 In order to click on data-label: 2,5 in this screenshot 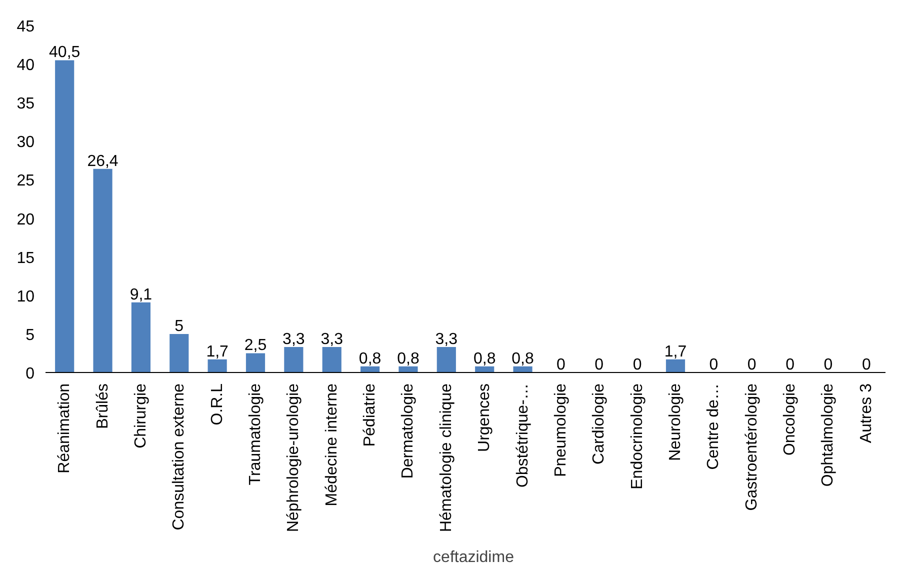, I will do `click(255, 345)`.